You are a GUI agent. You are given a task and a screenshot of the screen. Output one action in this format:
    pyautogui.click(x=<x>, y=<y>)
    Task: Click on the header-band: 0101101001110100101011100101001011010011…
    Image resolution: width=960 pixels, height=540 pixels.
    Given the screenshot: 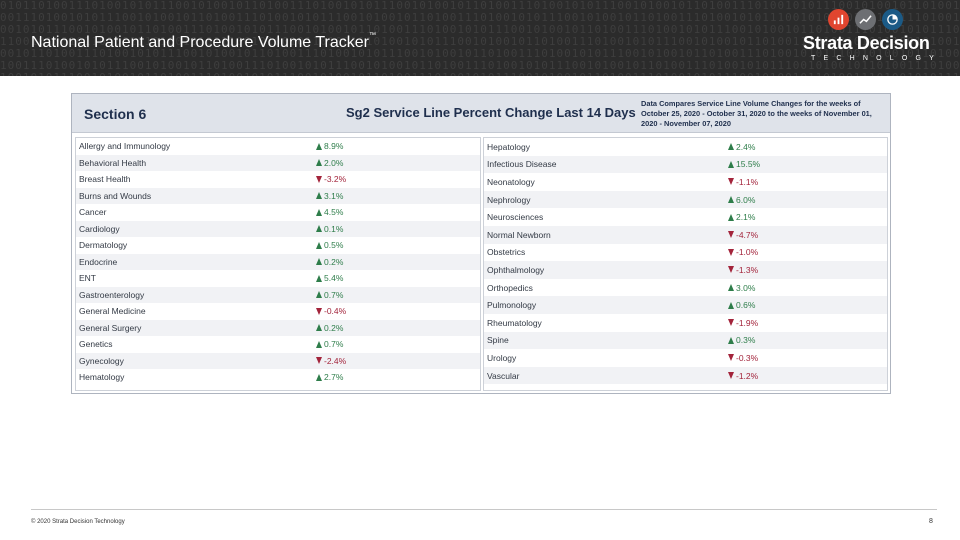 What is the action you would take?
    pyautogui.click(x=480, y=38)
    